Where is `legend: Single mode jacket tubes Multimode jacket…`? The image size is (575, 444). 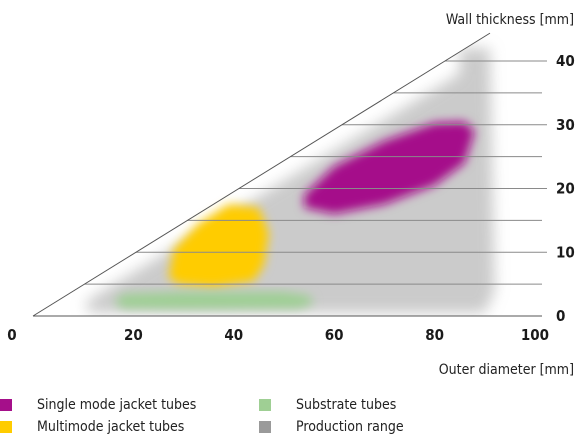
legend: Single mode jacket tubes Multimode jacket… is located at coordinates (287, 418).